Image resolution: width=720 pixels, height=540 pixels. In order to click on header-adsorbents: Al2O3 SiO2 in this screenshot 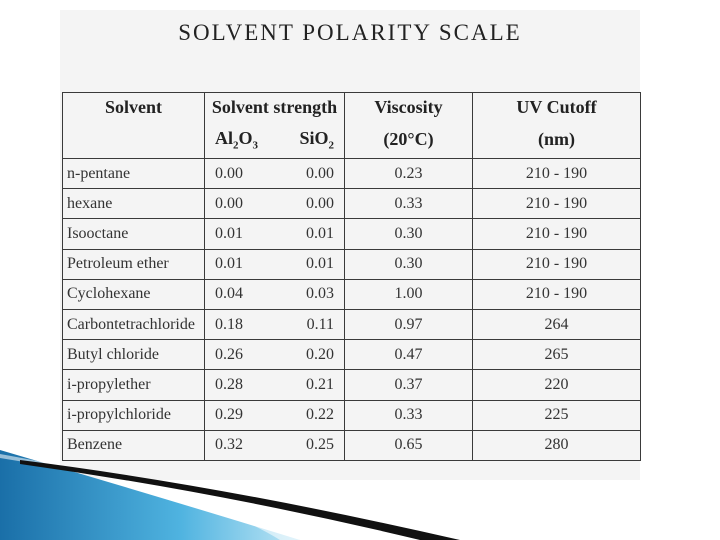, I will do `click(274, 140)`.